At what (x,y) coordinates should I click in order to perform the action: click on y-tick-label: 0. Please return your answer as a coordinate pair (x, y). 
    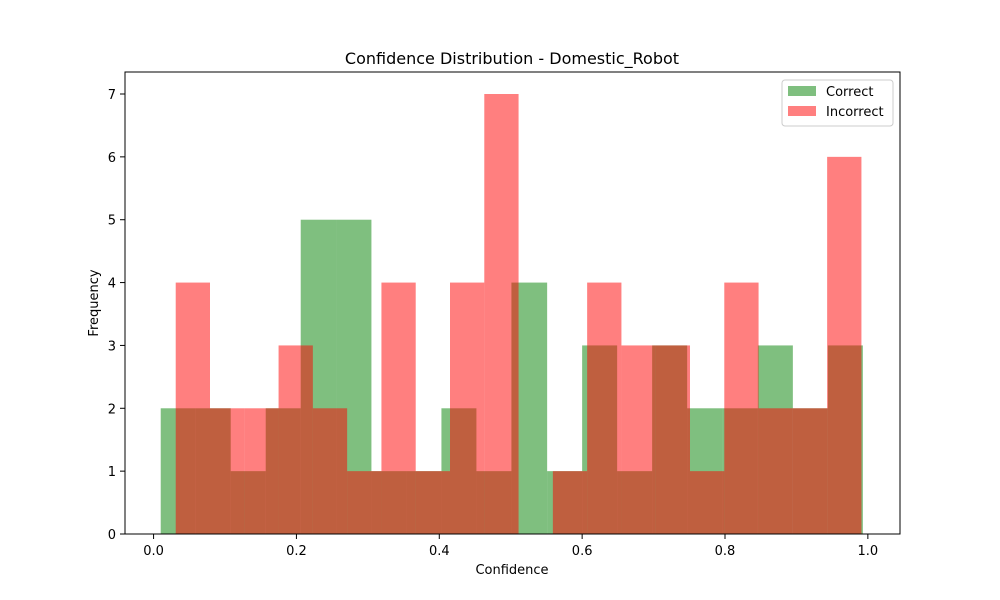
    Looking at the image, I should click on (112, 535).